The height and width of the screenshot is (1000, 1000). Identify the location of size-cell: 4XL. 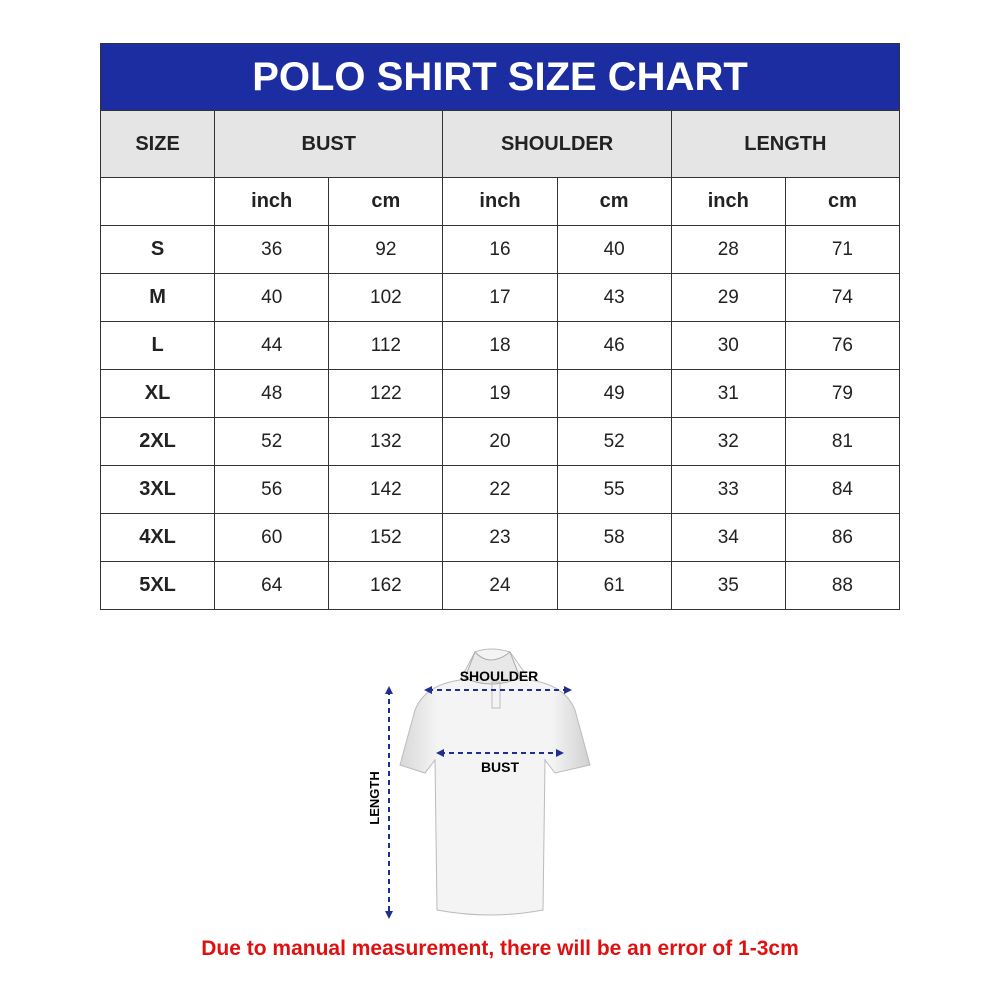
(157, 537).